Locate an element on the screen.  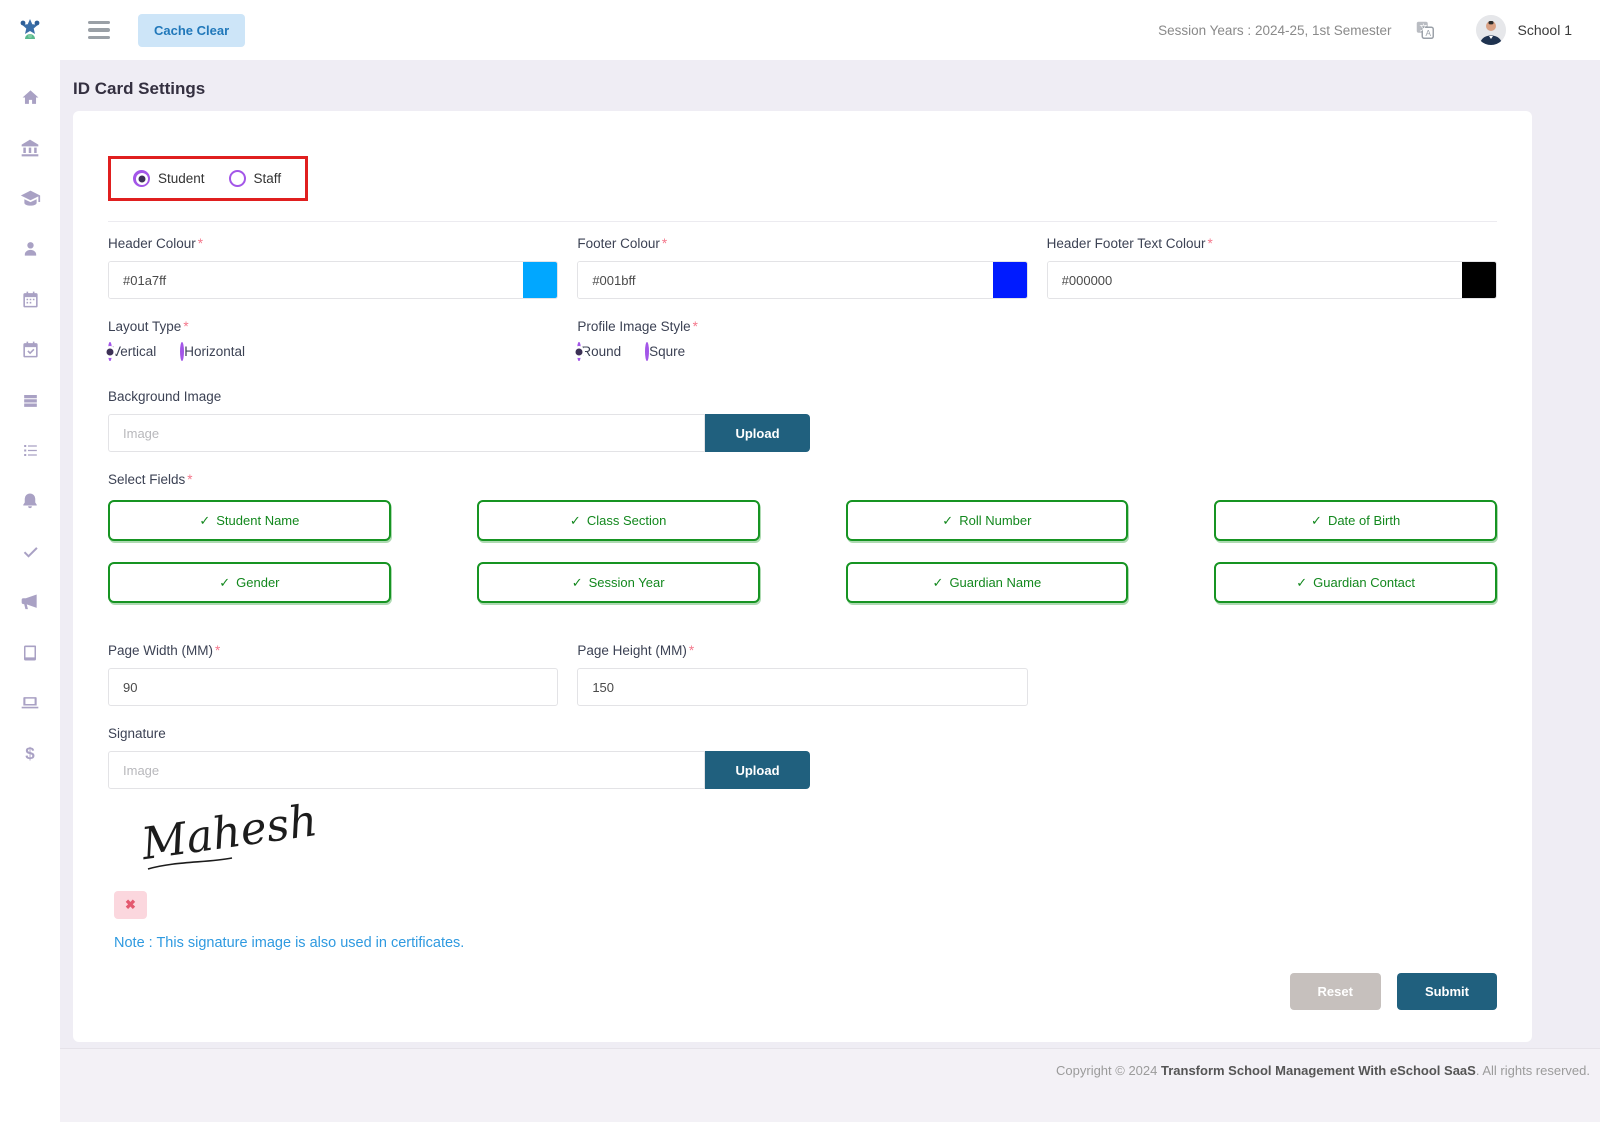
reset-button: Reset is located at coordinates (1335, 991).